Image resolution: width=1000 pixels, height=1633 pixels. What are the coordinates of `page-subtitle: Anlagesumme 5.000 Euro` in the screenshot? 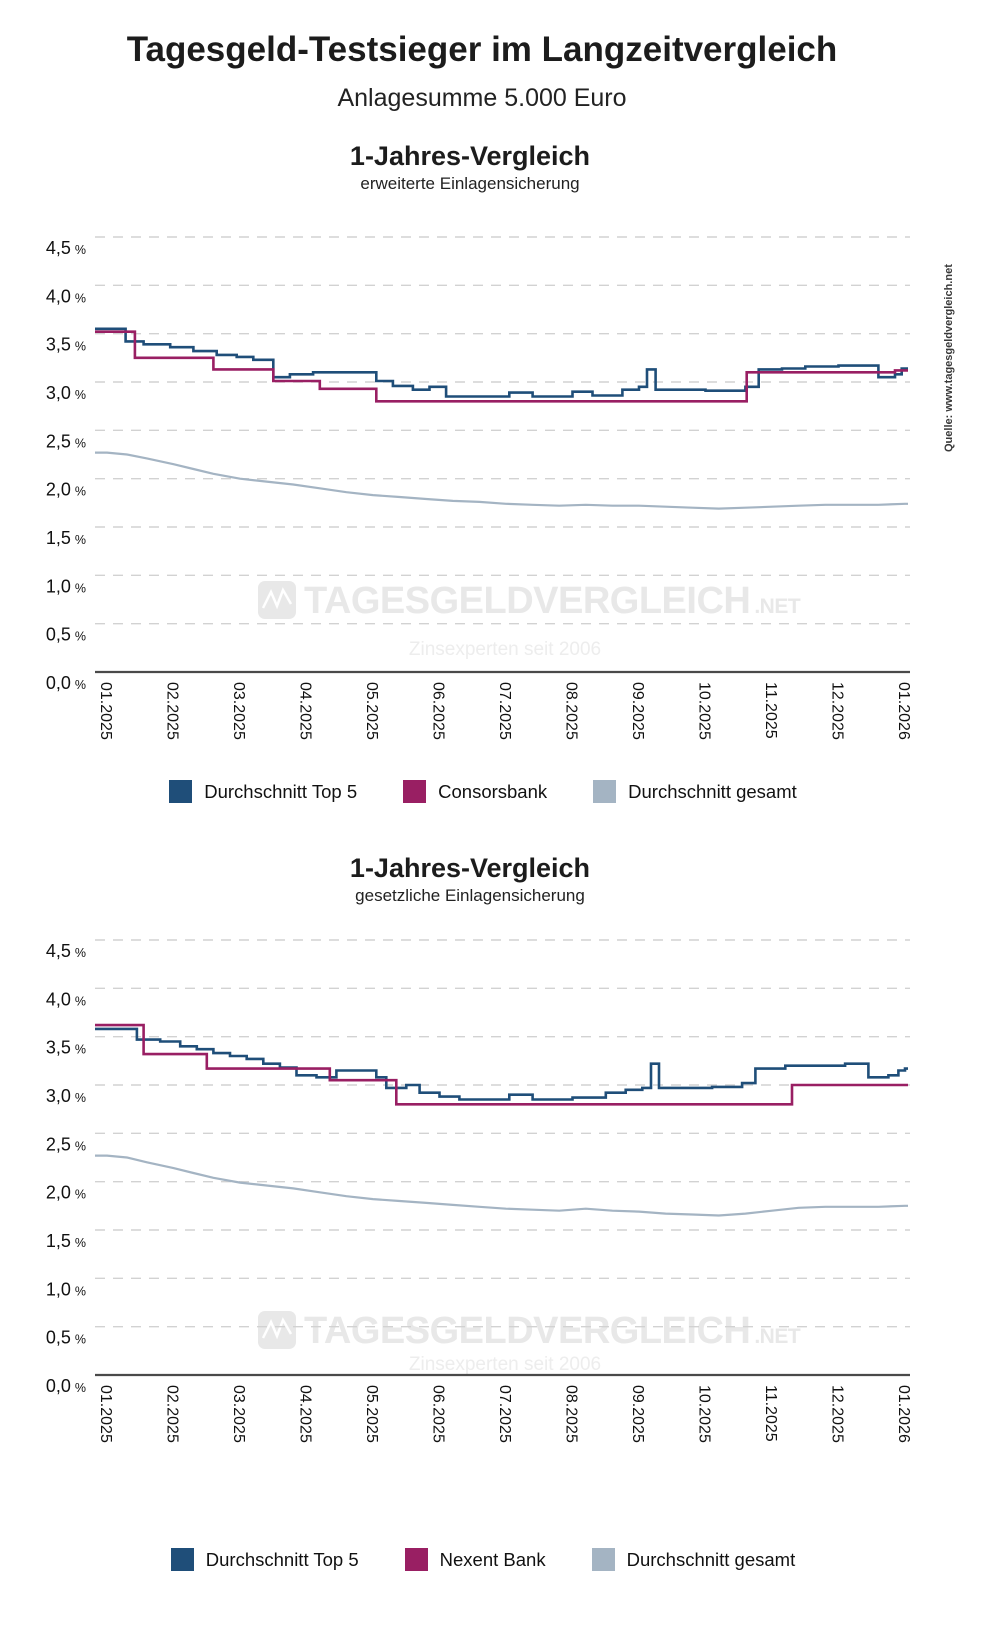 It's located at (482, 98).